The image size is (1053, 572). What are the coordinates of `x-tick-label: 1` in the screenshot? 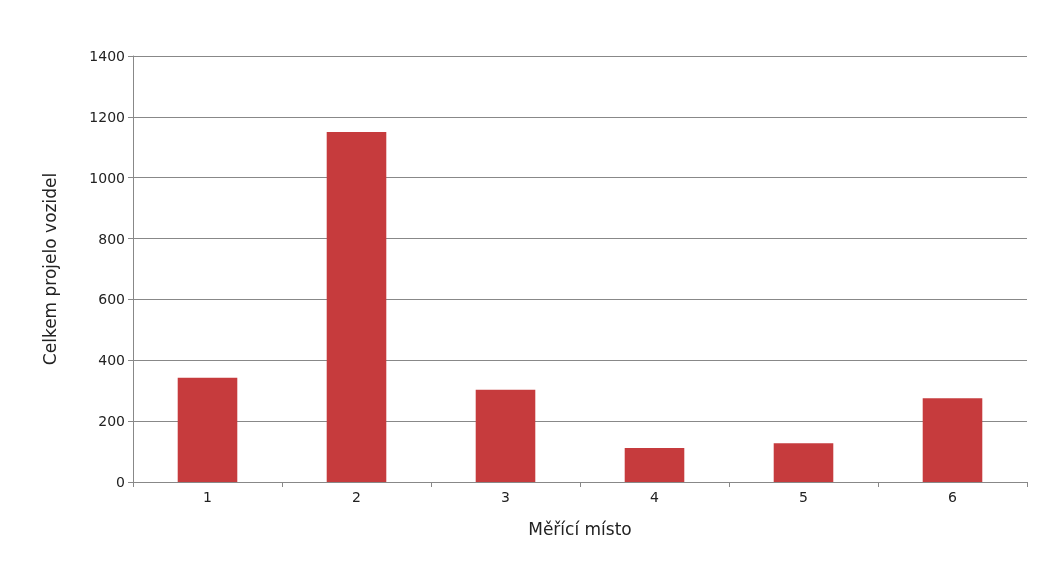 It's located at (207, 497).